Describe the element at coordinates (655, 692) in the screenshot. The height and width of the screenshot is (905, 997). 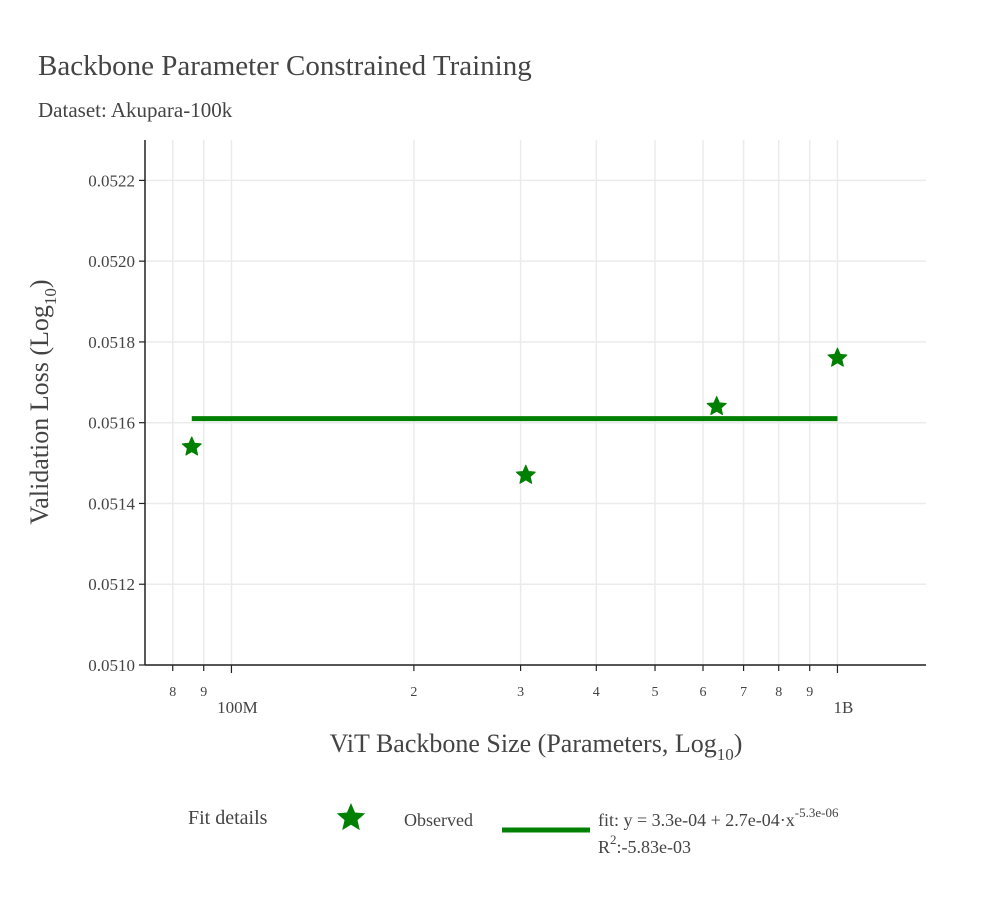
I see `x-minor-tick-label: 5` at that location.